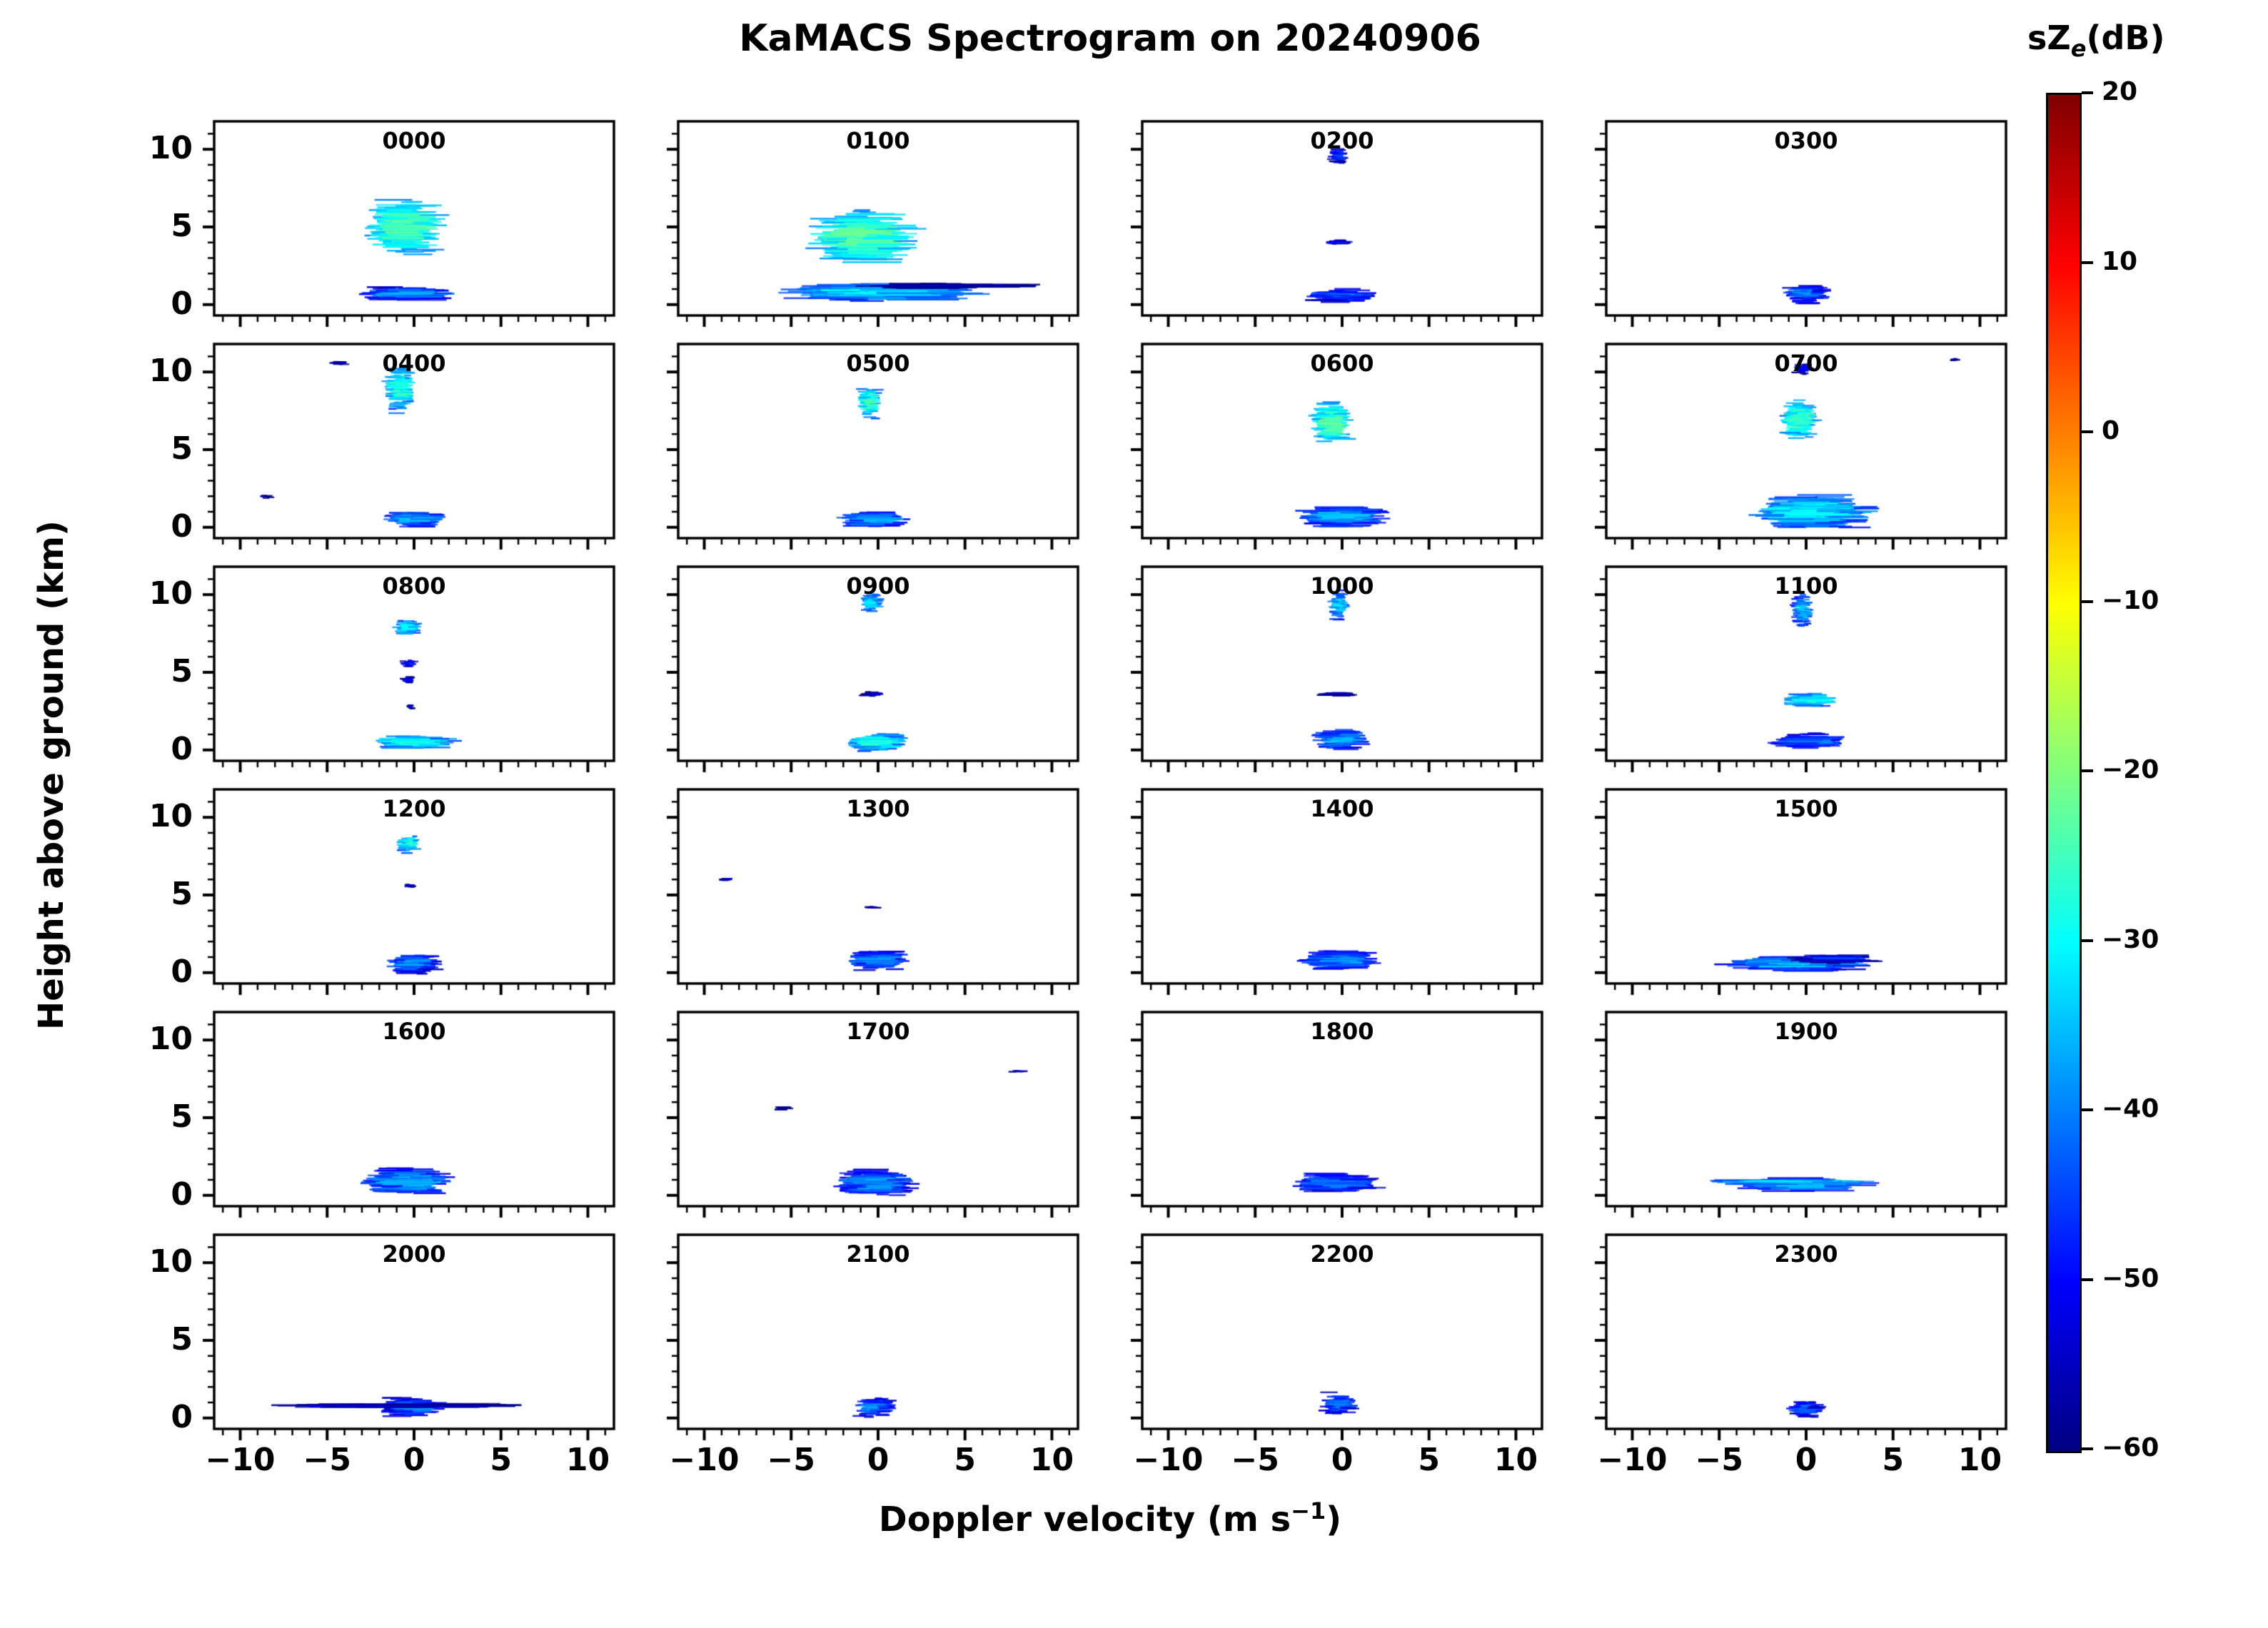 This screenshot has height=1628, width=2268. I want to click on panel-time-label: 0800, so click(414, 586).